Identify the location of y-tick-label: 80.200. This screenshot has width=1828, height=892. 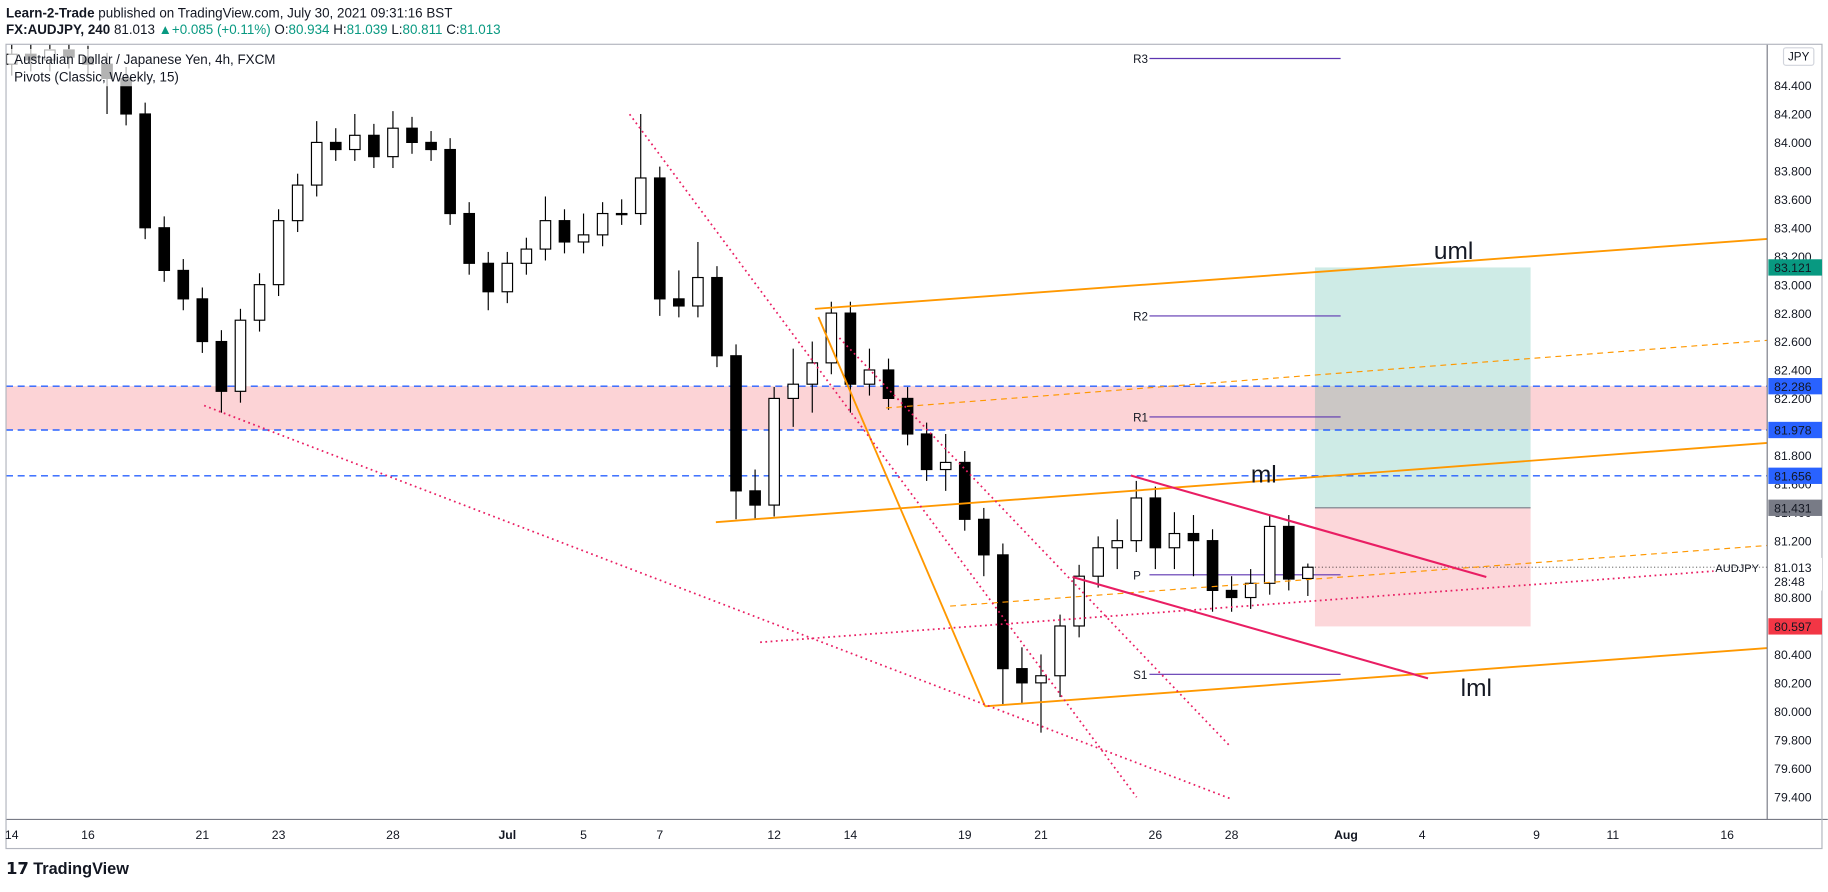
(1793, 684).